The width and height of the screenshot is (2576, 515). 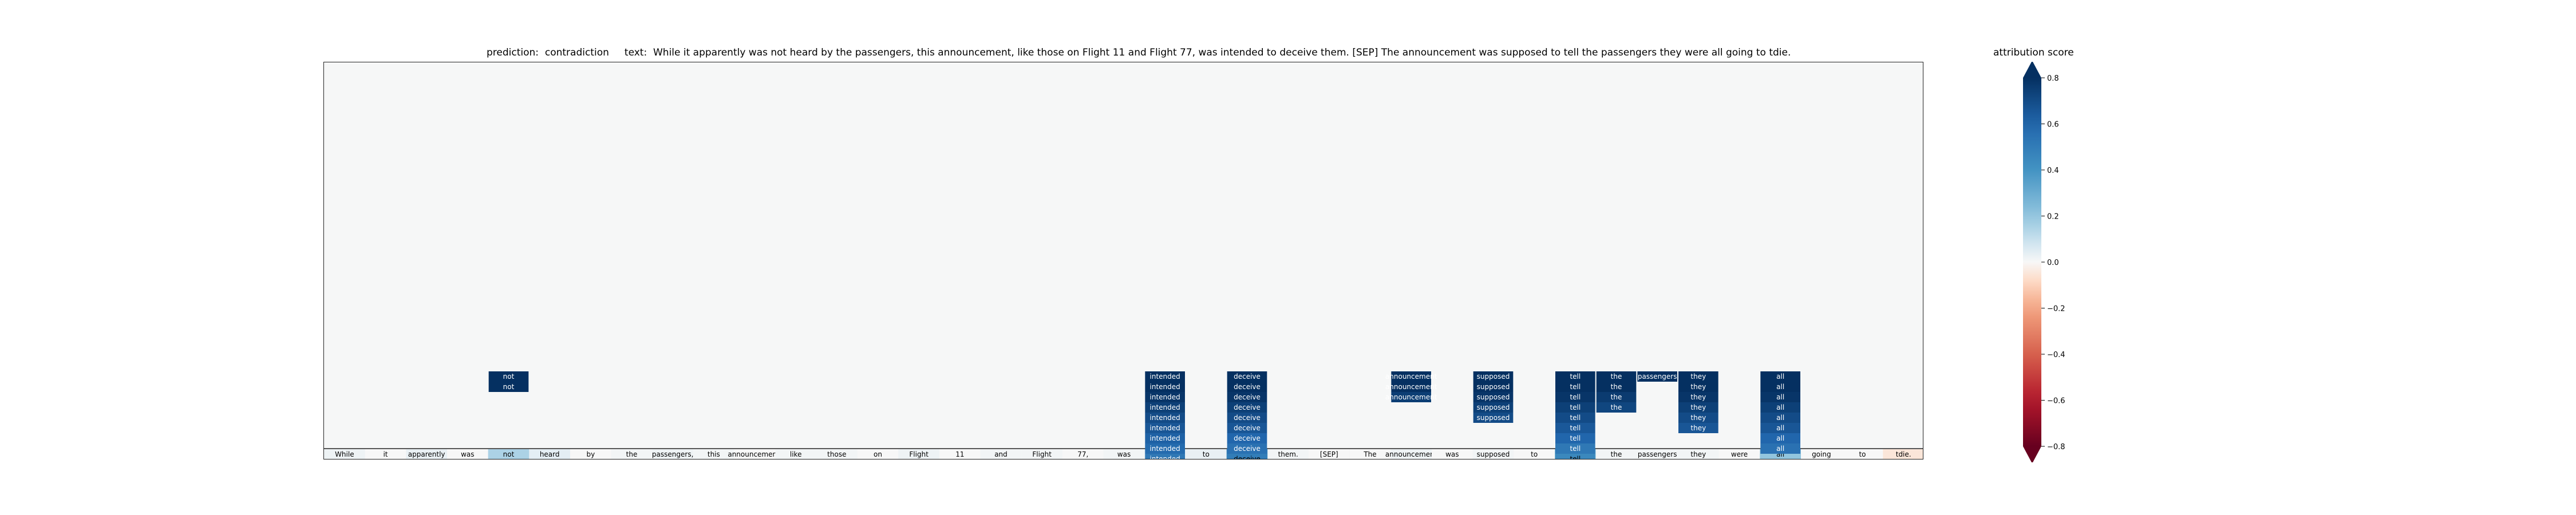 I want to click on prediction-value: contradiction, so click(x=576, y=52).